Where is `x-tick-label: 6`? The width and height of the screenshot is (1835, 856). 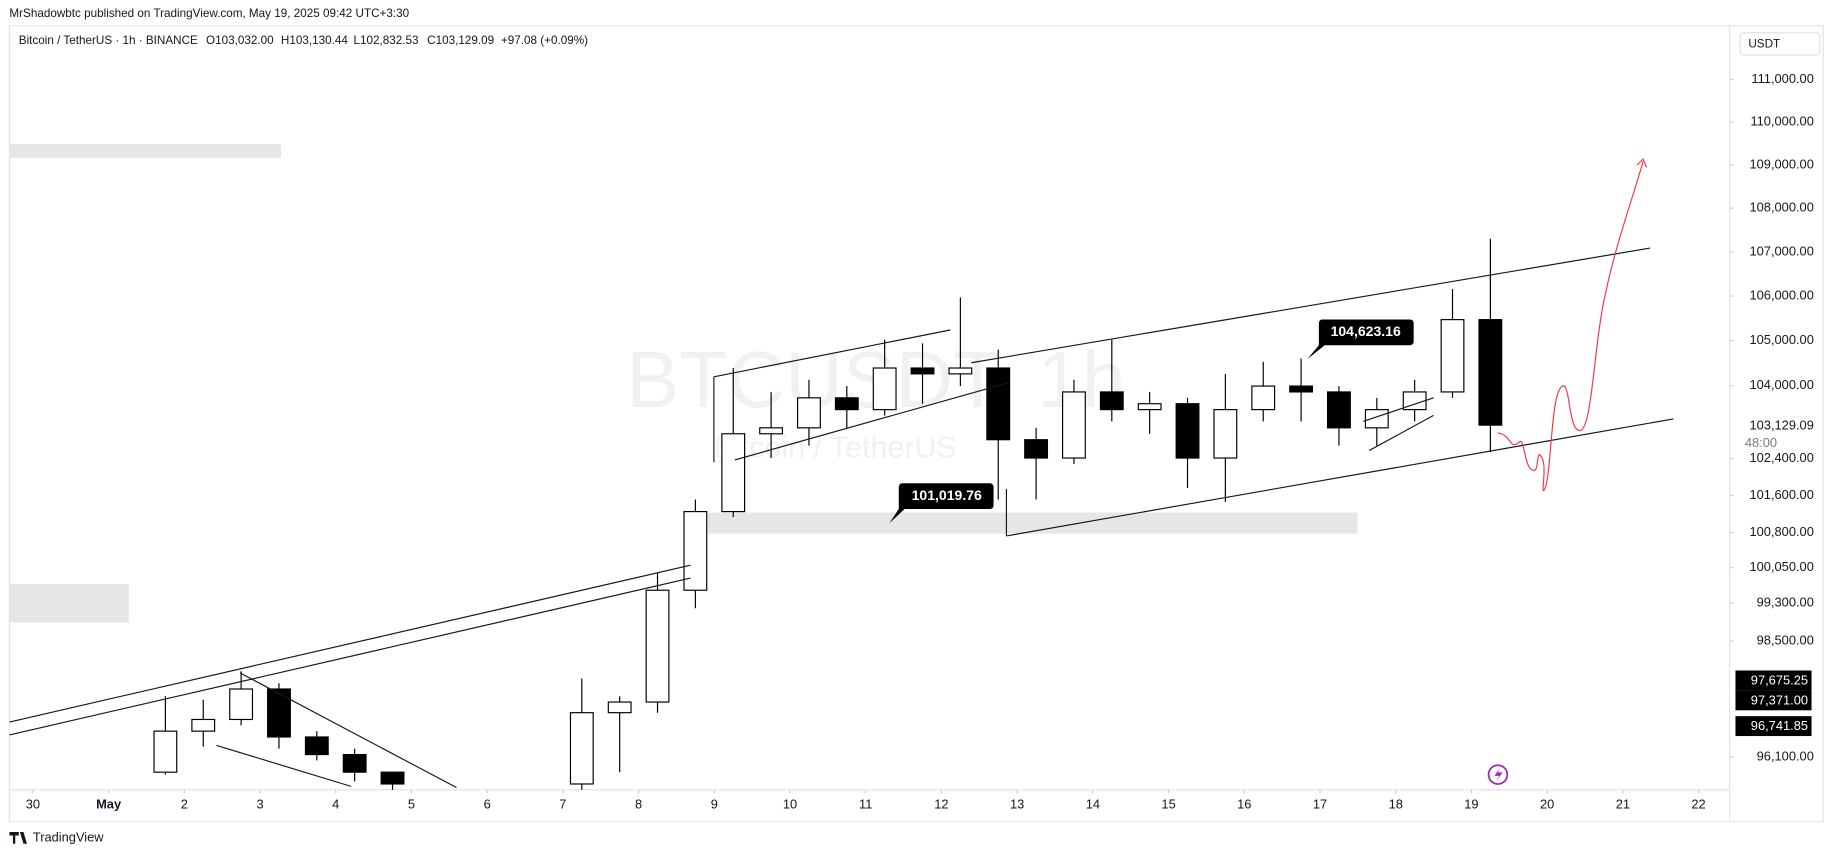
x-tick-label: 6 is located at coordinates (487, 804).